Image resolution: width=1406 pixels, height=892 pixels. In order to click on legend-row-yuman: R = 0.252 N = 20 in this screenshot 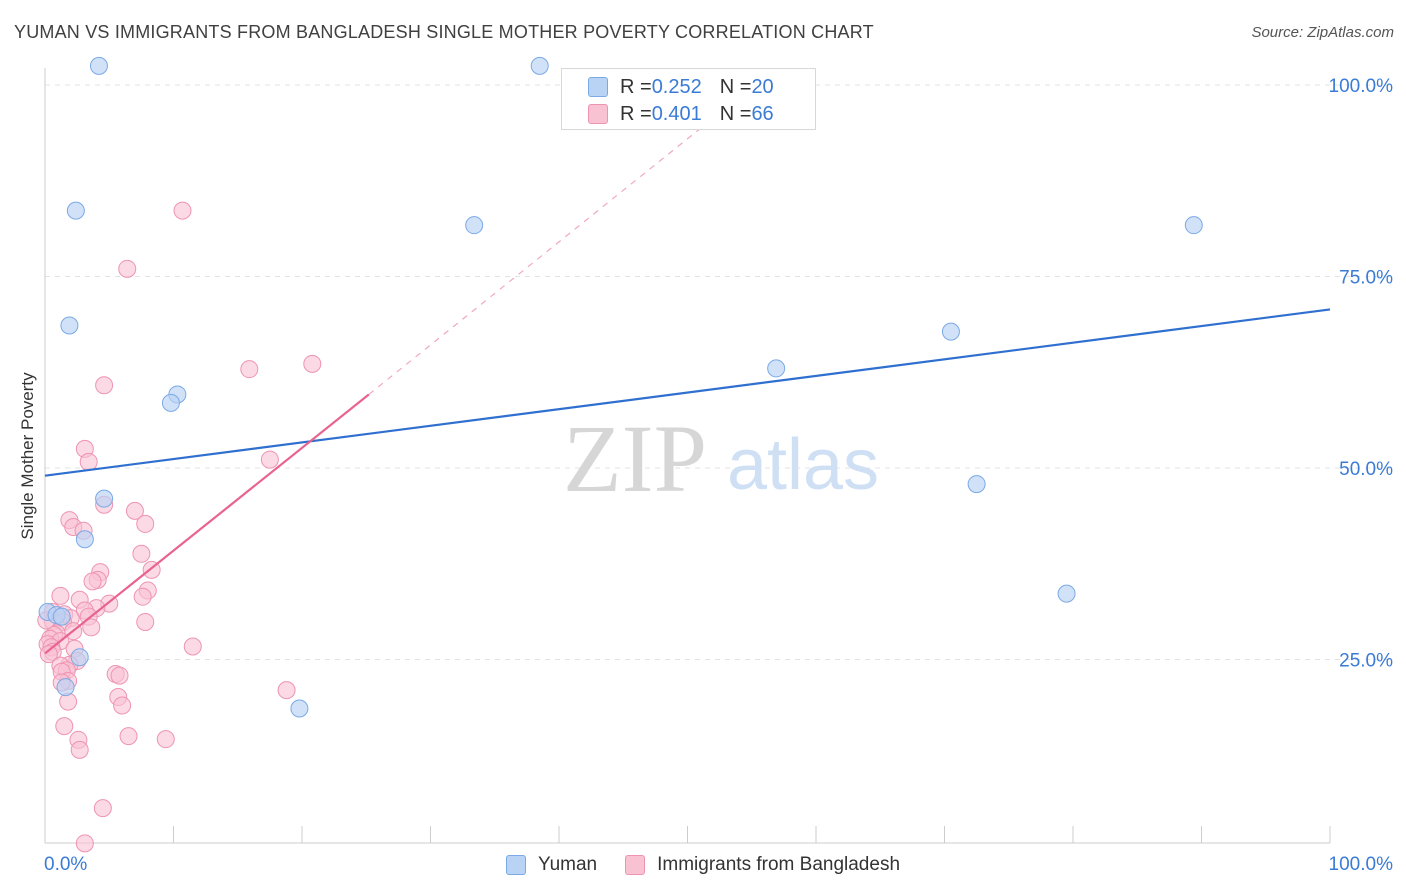, I will do `click(668, 87)`.